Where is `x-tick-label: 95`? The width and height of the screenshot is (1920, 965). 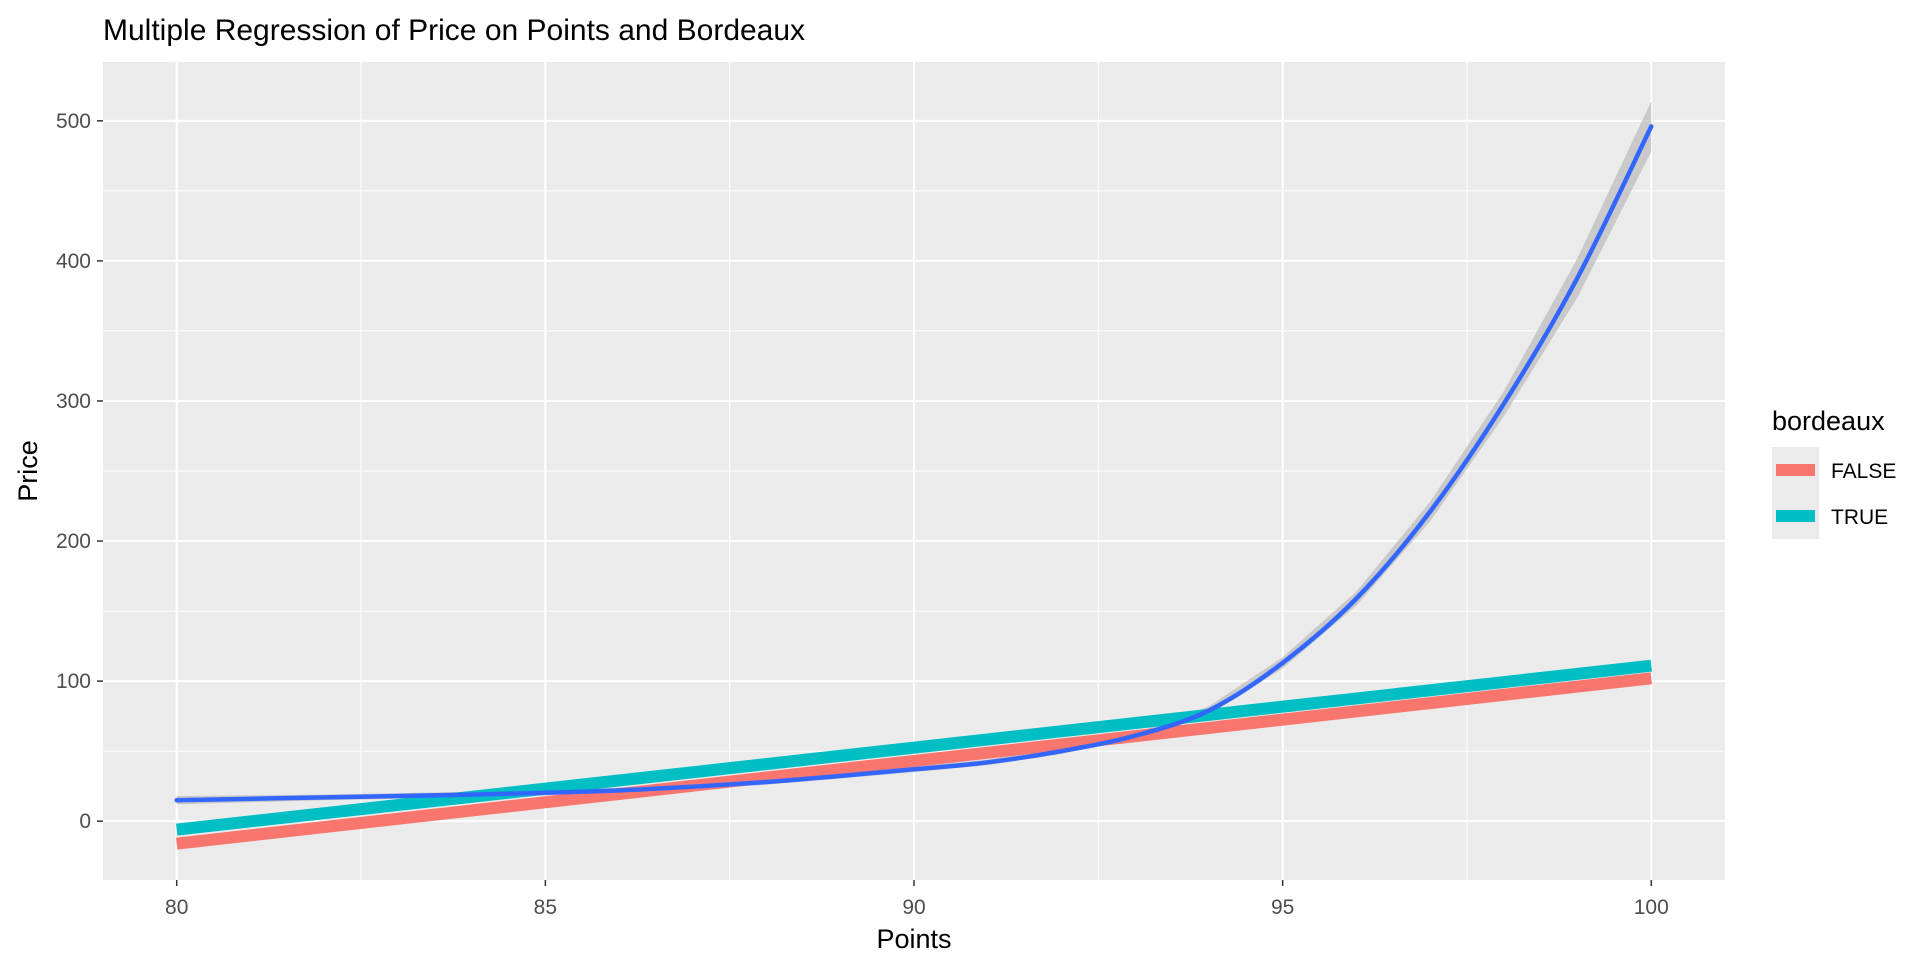 x-tick-label: 95 is located at coordinates (1282, 907).